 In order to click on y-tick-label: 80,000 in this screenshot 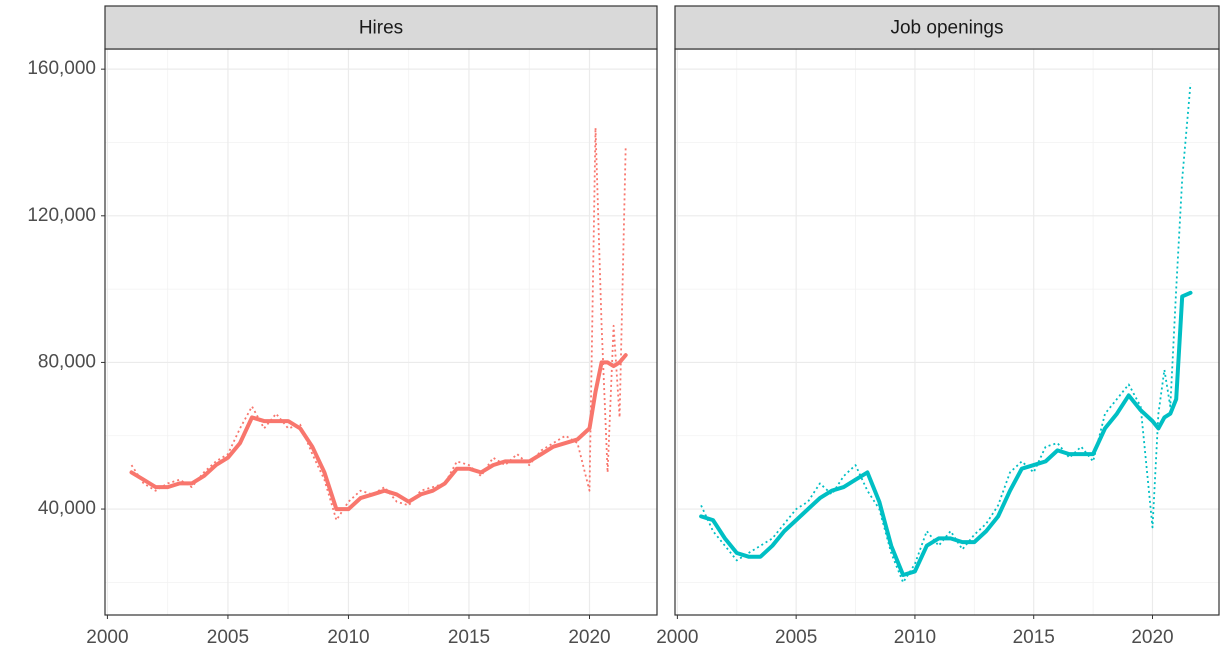, I will do `click(67, 361)`.